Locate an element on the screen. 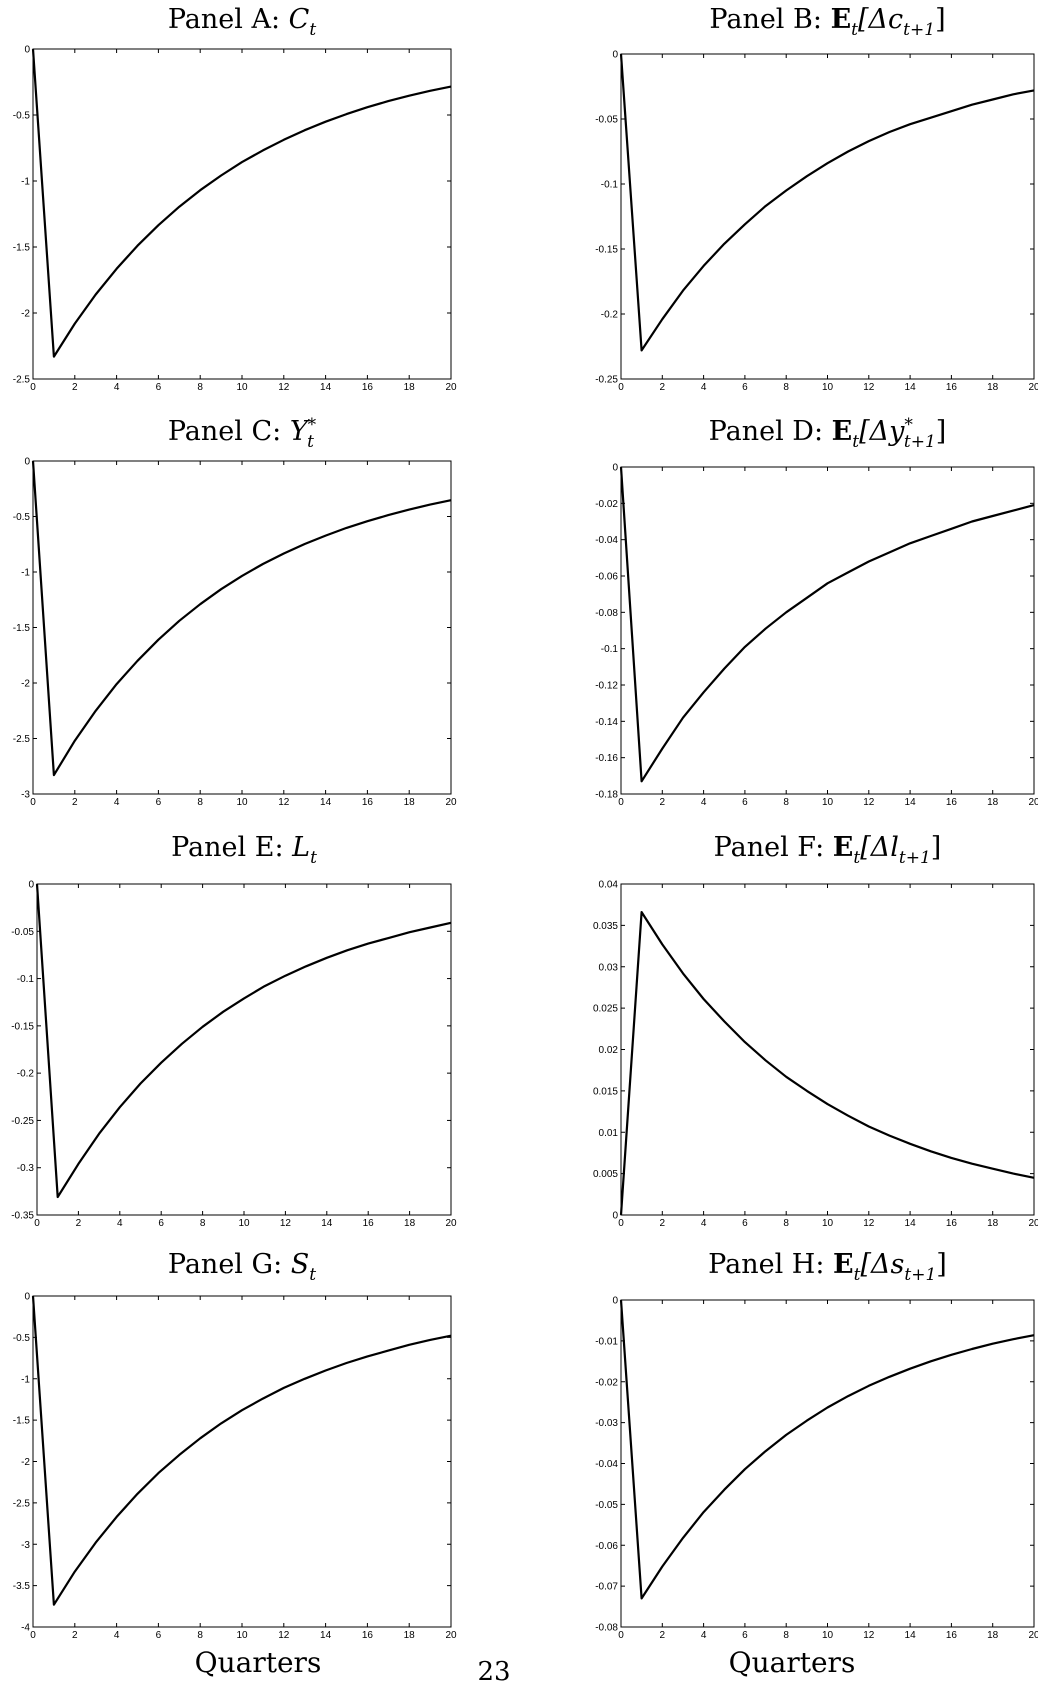 The width and height of the screenshot is (1038, 1685). y-tick-label: -2 is located at coordinates (25, 1462).